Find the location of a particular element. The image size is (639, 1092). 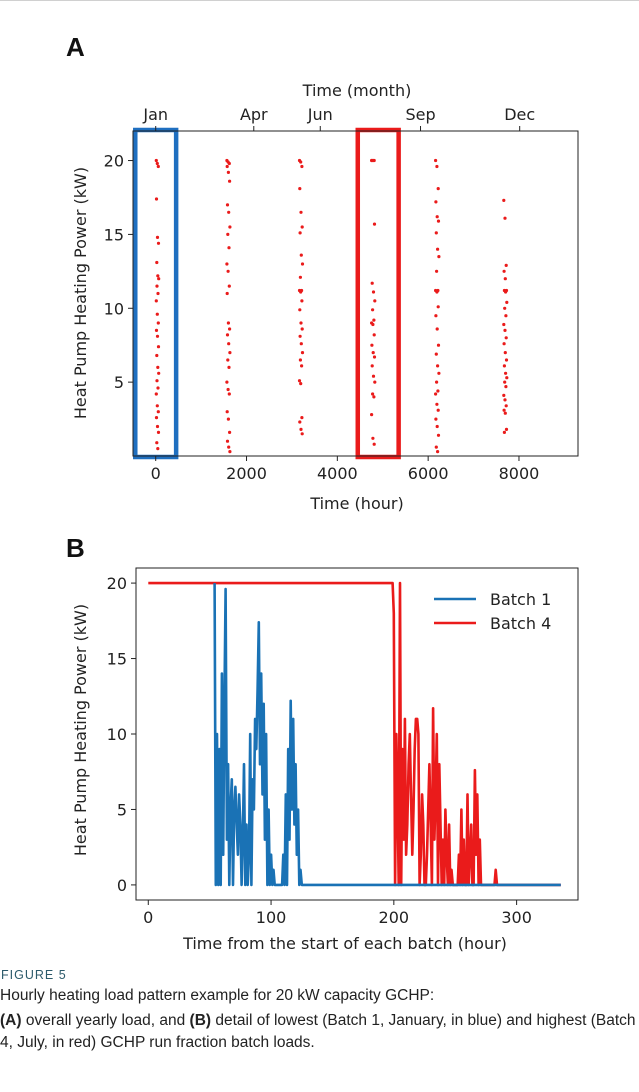

panel-a-x-axis-label: Time (hour) is located at coordinates (356, 503).